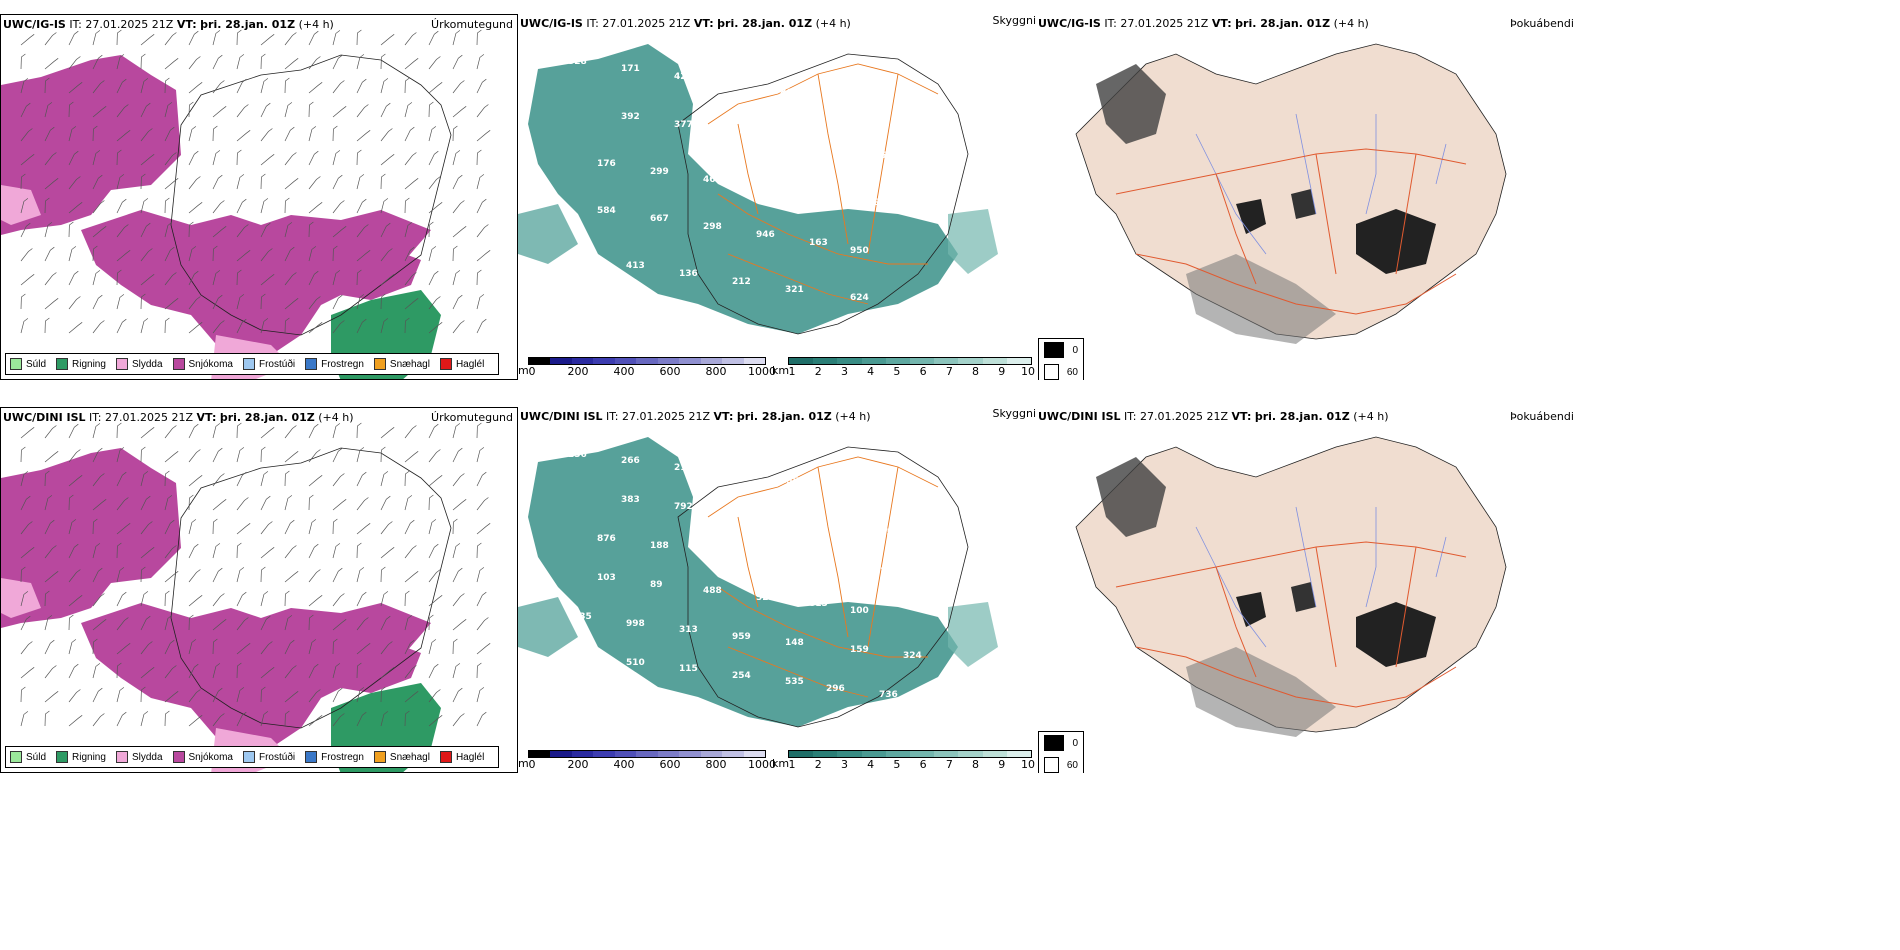 The height and width of the screenshot is (950, 1900). I want to click on colorbar-tick: 800, so click(716, 371).